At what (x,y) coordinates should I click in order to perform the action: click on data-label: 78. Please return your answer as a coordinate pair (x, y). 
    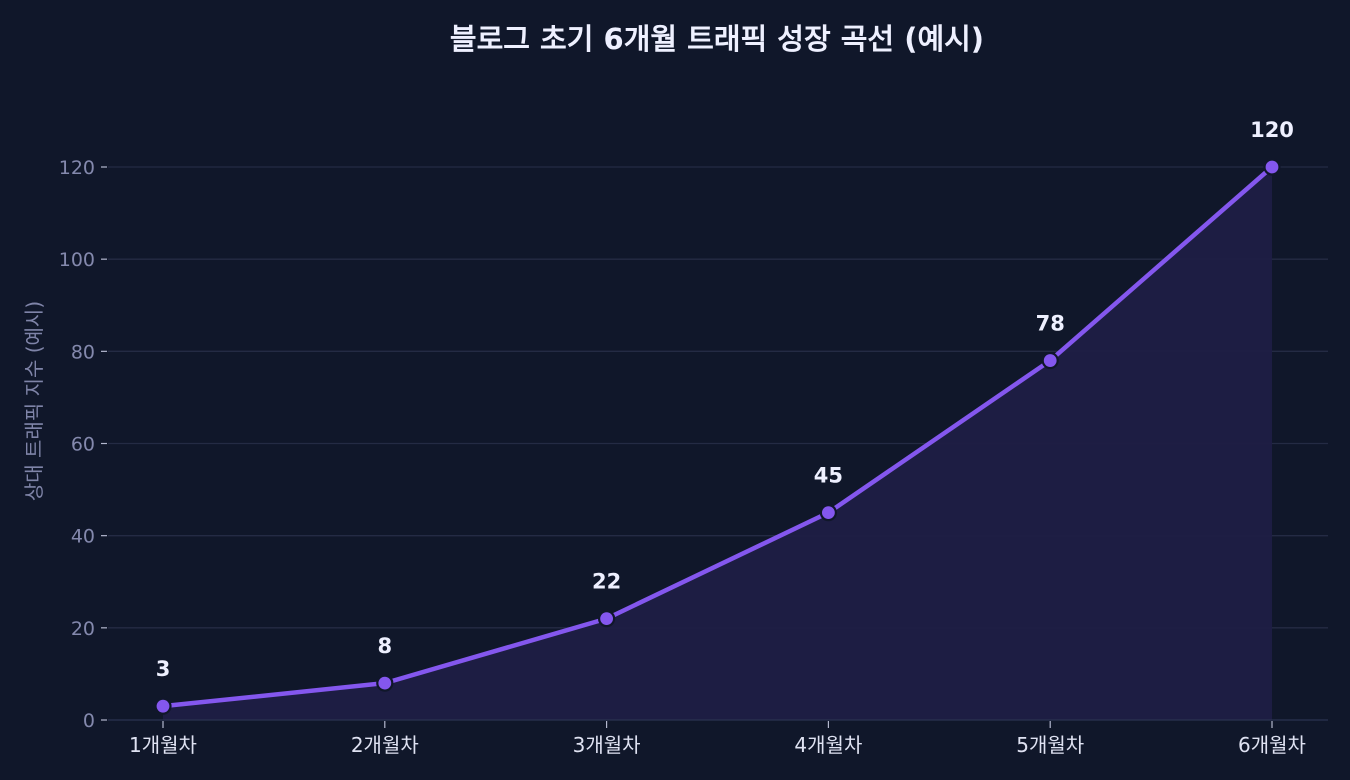
    Looking at the image, I should click on (1050, 324).